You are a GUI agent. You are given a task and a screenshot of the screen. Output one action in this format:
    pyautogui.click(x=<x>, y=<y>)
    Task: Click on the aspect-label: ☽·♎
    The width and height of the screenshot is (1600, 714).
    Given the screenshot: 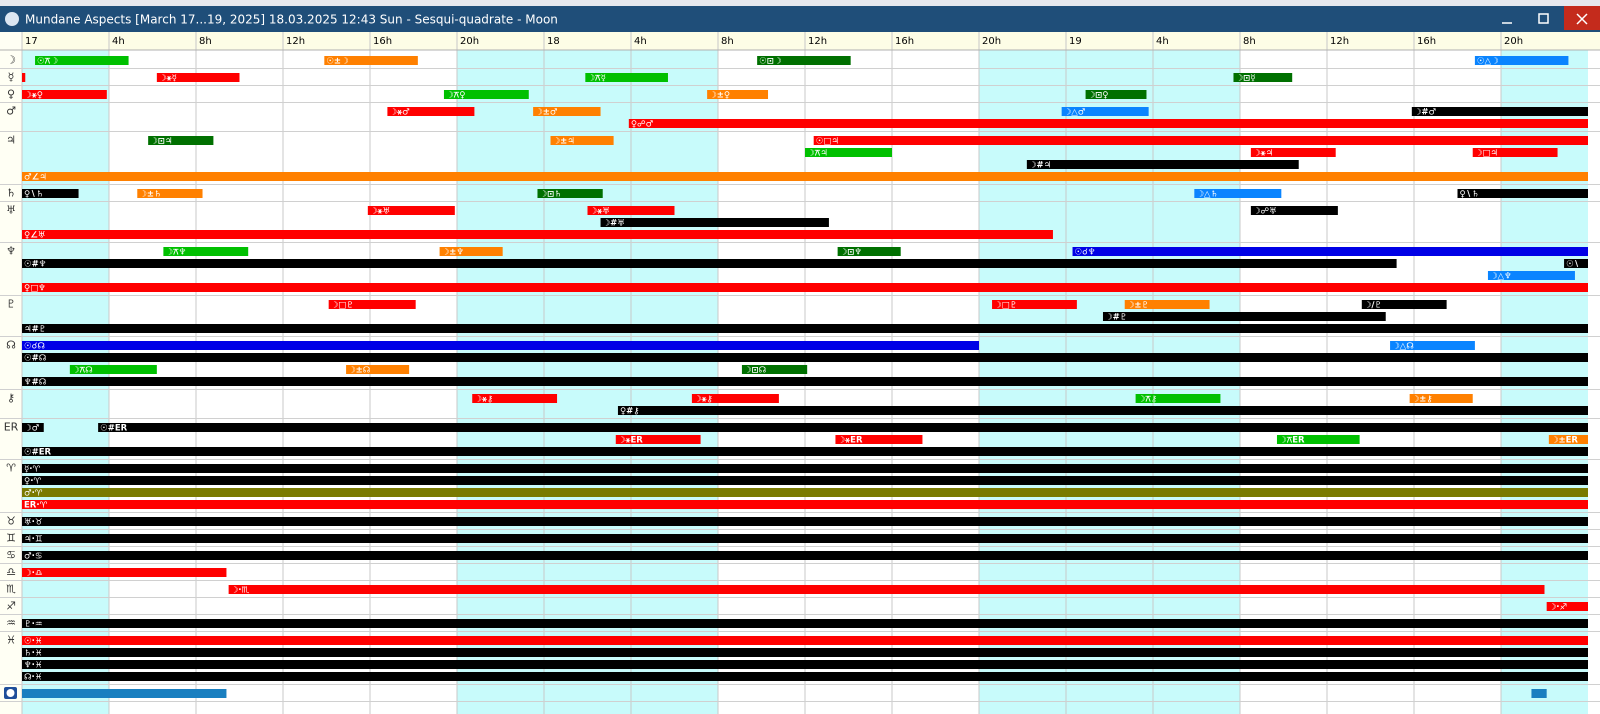 What is the action you would take?
    pyautogui.click(x=33, y=574)
    